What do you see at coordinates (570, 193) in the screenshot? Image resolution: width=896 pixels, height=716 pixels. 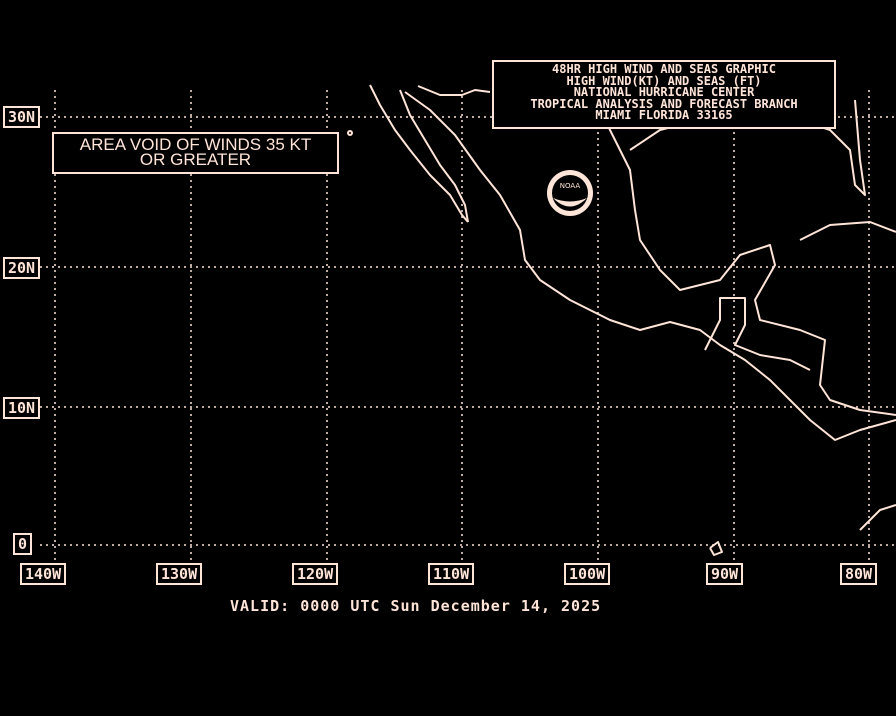 I see `noaa-logo: NOAA` at bounding box center [570, 193].